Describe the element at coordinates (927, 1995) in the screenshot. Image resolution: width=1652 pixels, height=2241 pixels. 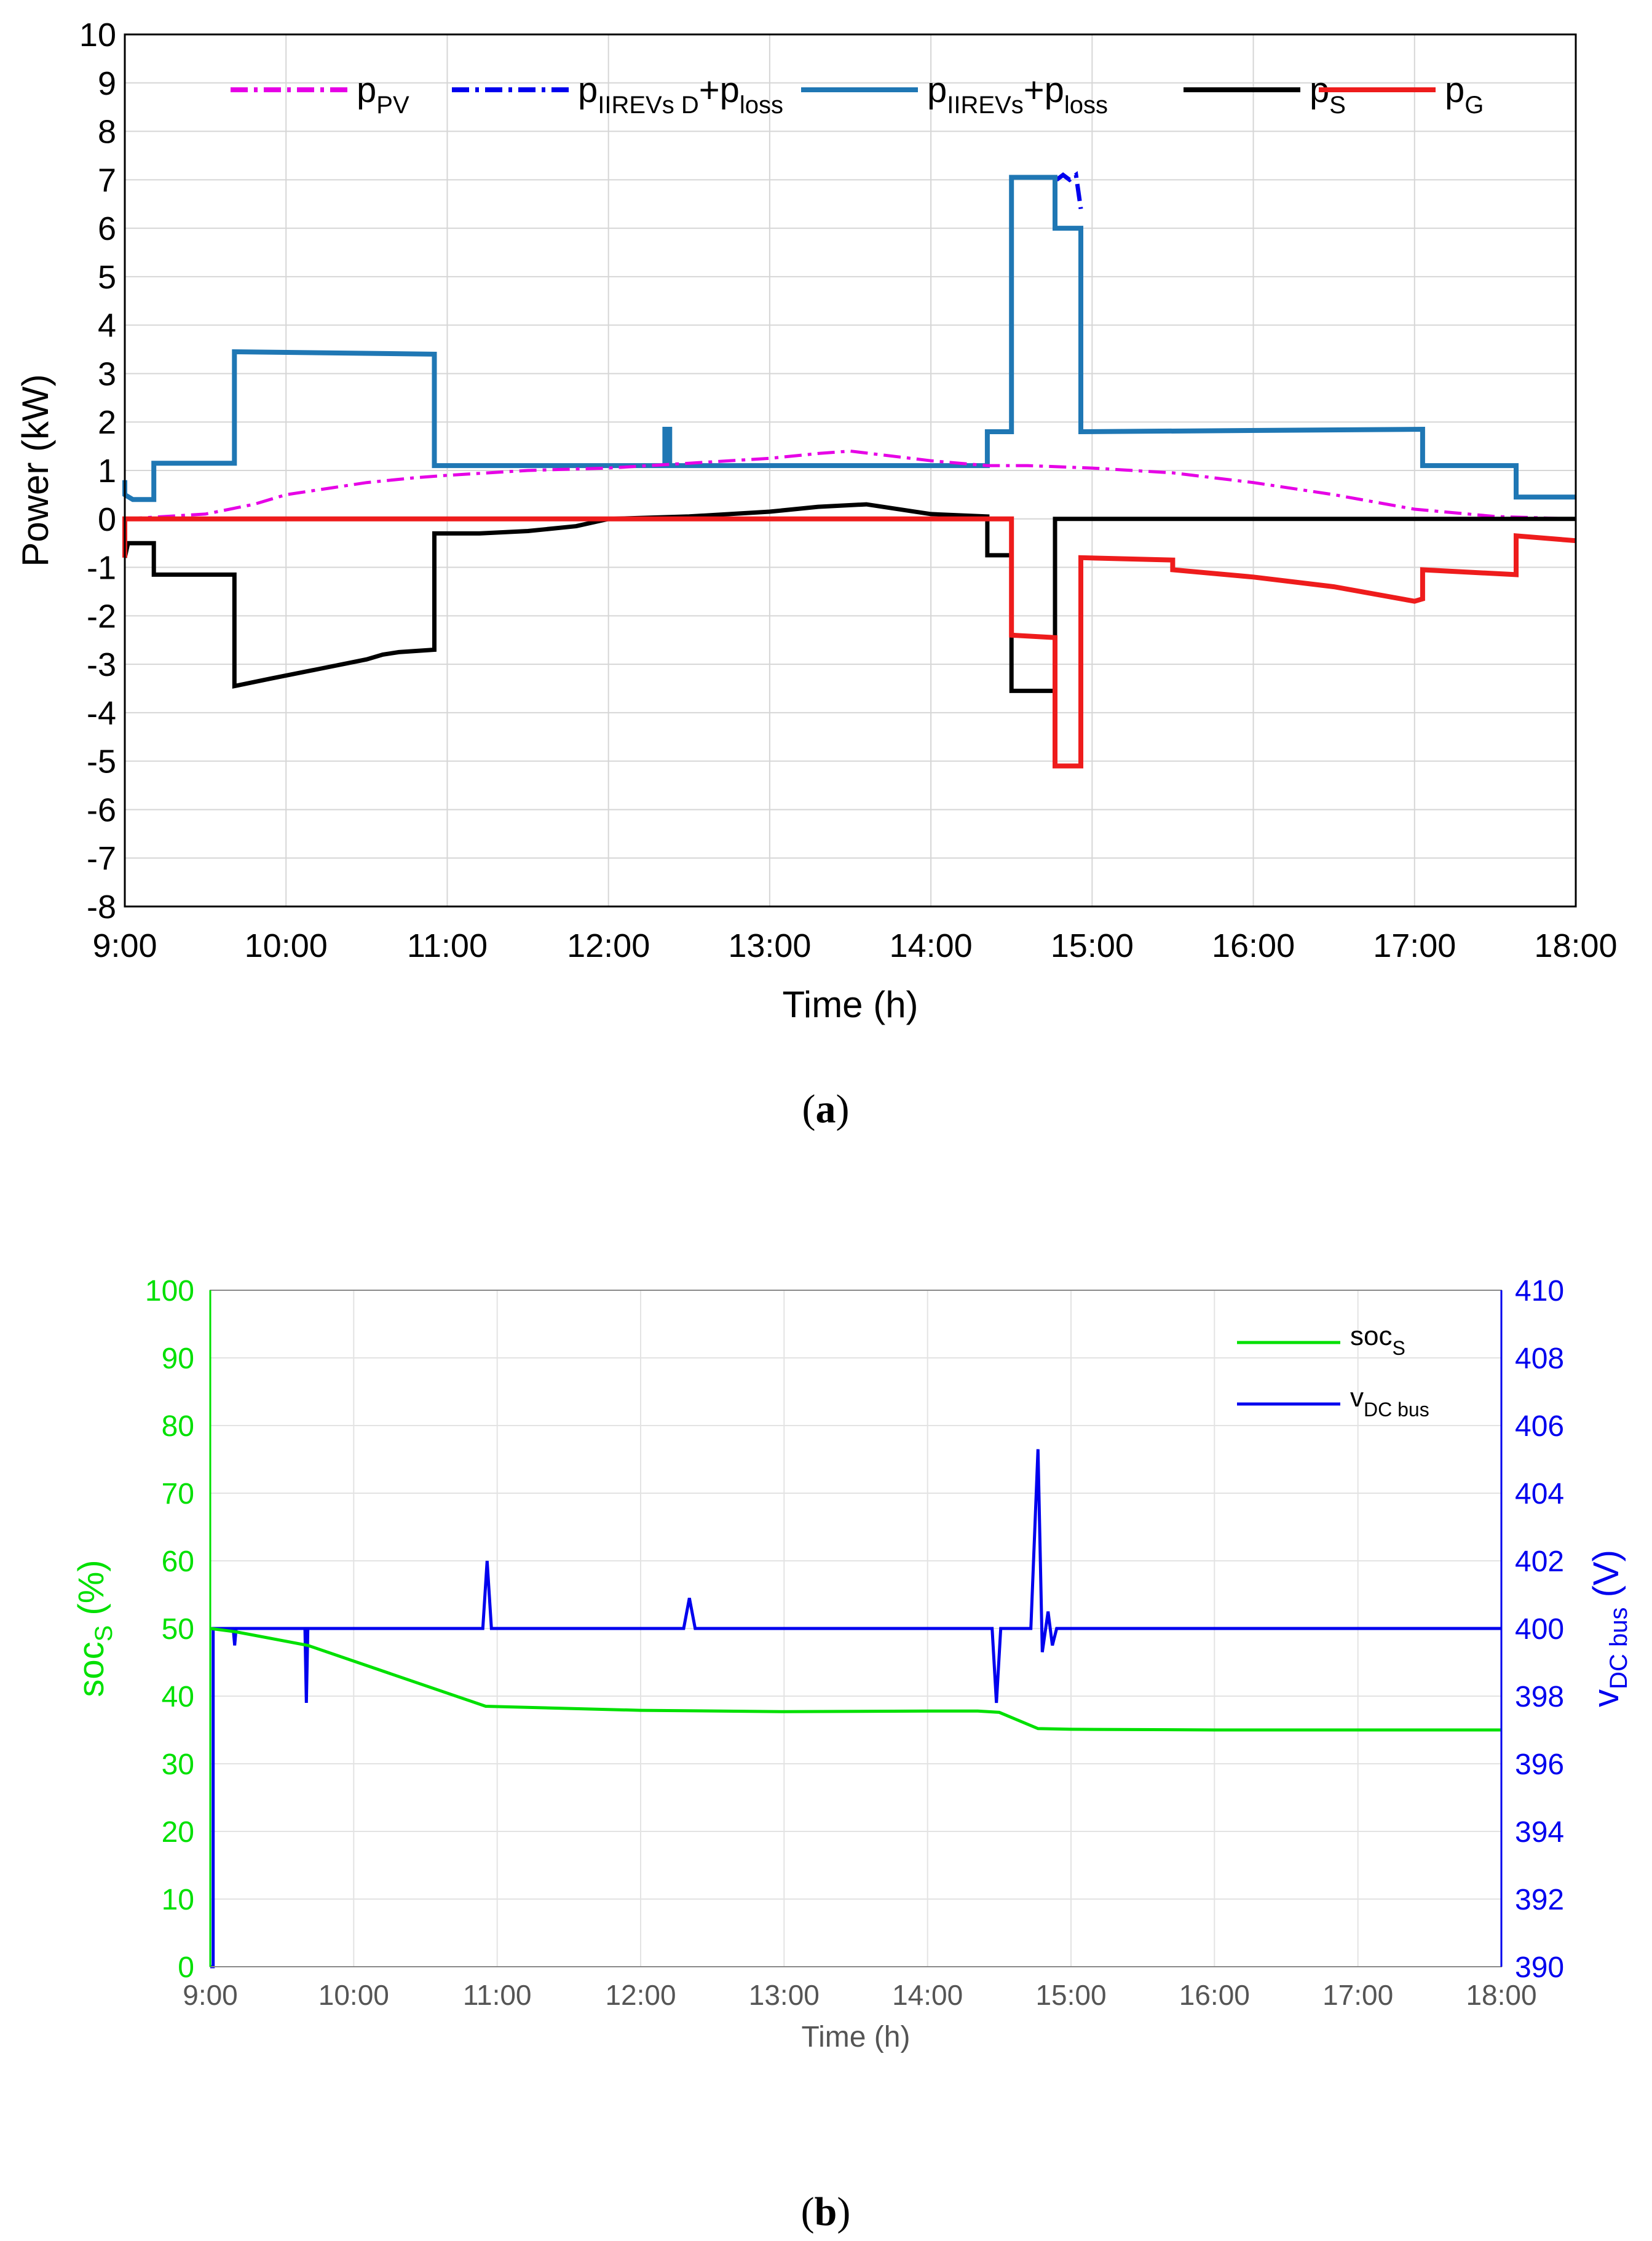
I see `chart-b-x-tick-label: 14:00` at that location.